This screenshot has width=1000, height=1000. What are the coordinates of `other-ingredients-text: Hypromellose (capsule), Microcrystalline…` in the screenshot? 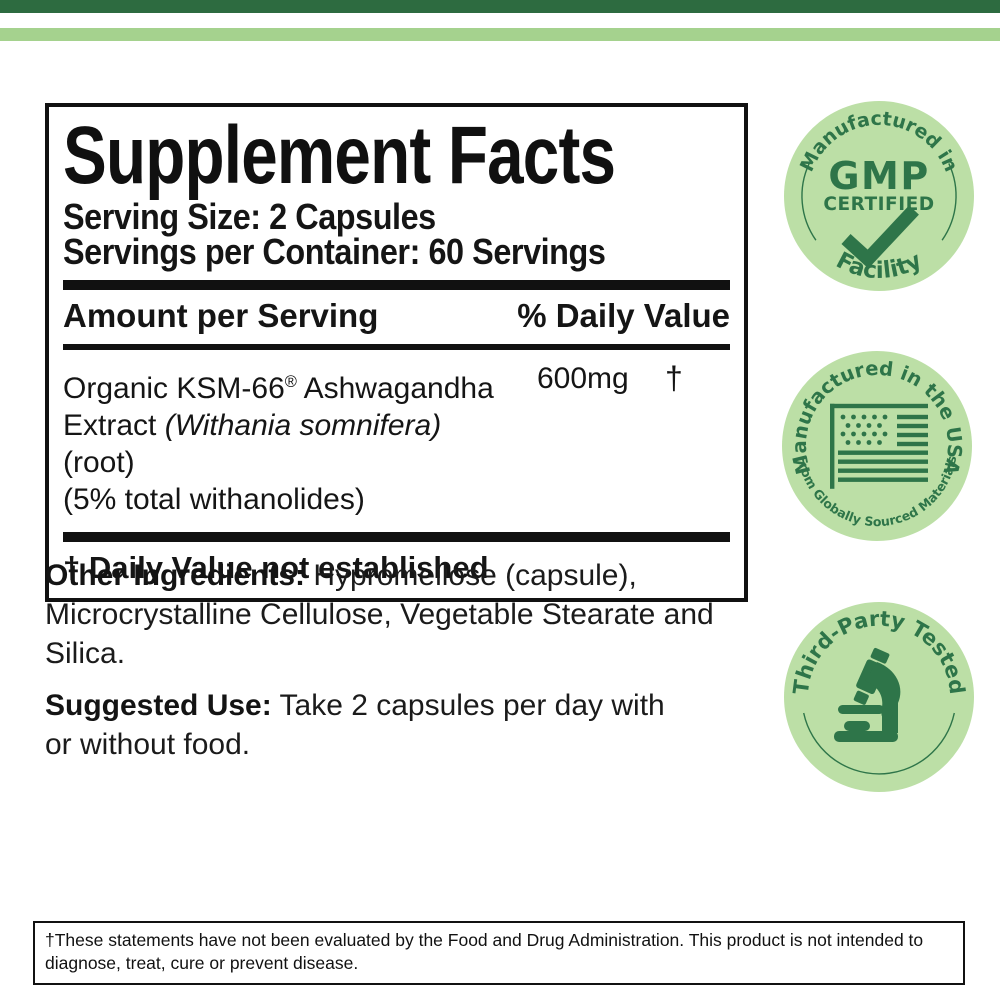 It's located at (379, 614).